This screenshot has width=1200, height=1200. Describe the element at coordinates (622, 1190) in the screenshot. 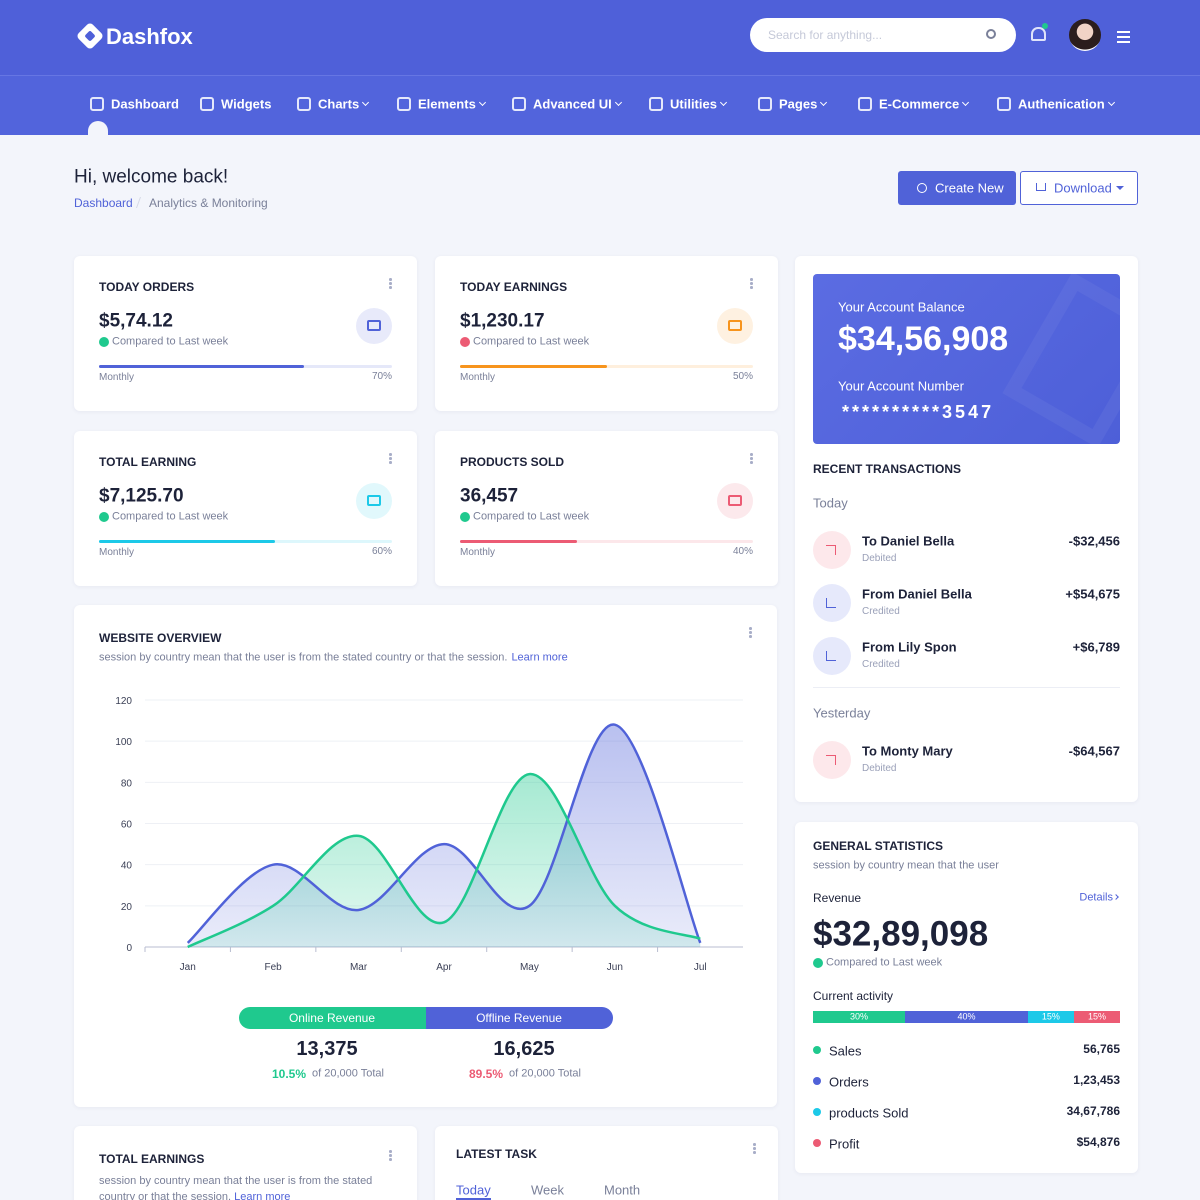

I see `task-tab: Month` at that location.